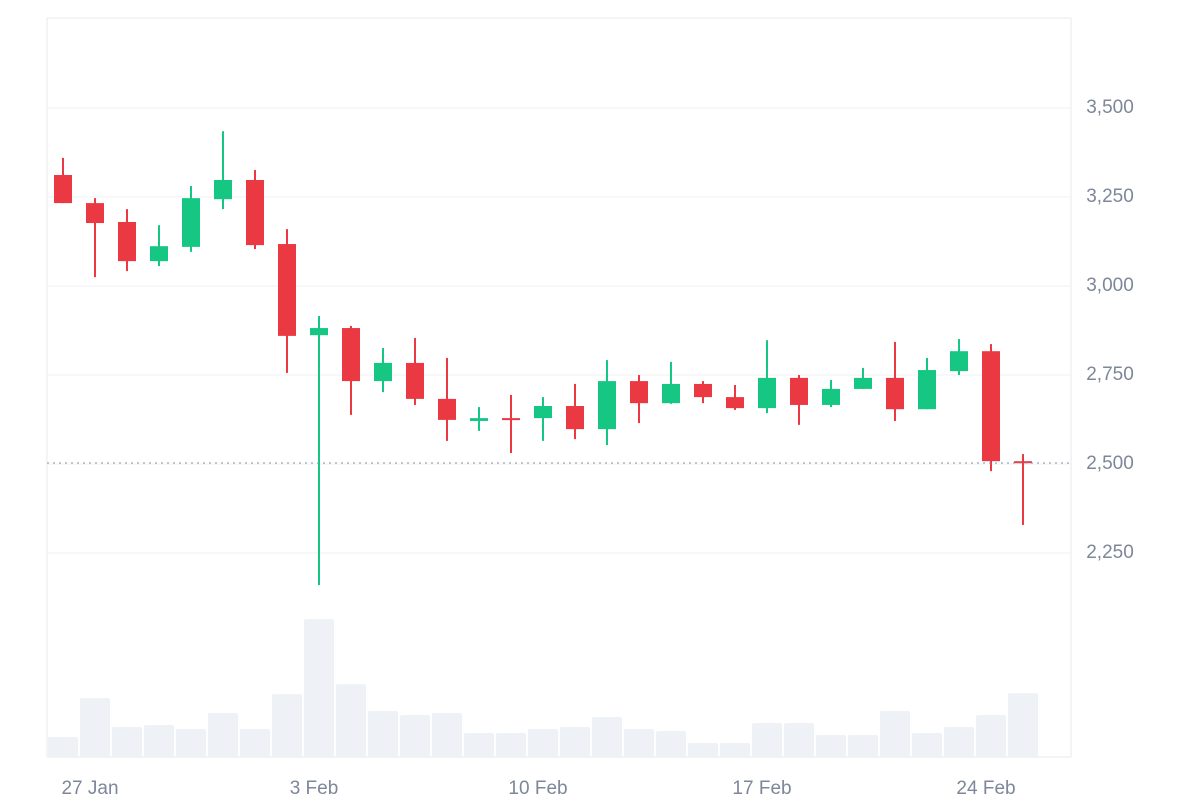 The width and height of the screenshot is (1200, 805). Describe the element at coordinates (314, 788) in the screenshot. I see `x-tick-label: 3 Feb` at that location.